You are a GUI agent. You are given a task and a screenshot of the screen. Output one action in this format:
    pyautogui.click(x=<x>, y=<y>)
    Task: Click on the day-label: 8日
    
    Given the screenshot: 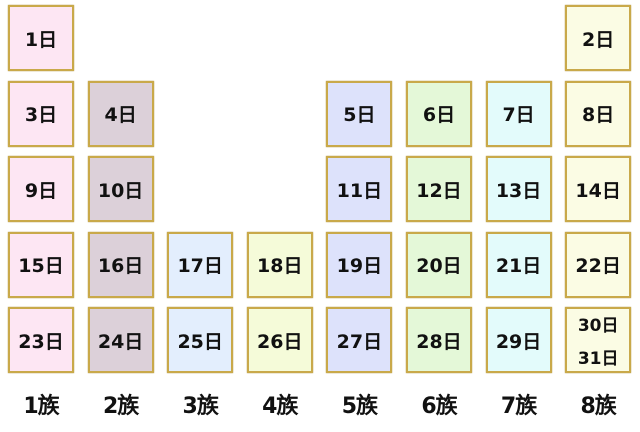 What is the action you would take?
    pyautogui.click(x=598, y=115)
    